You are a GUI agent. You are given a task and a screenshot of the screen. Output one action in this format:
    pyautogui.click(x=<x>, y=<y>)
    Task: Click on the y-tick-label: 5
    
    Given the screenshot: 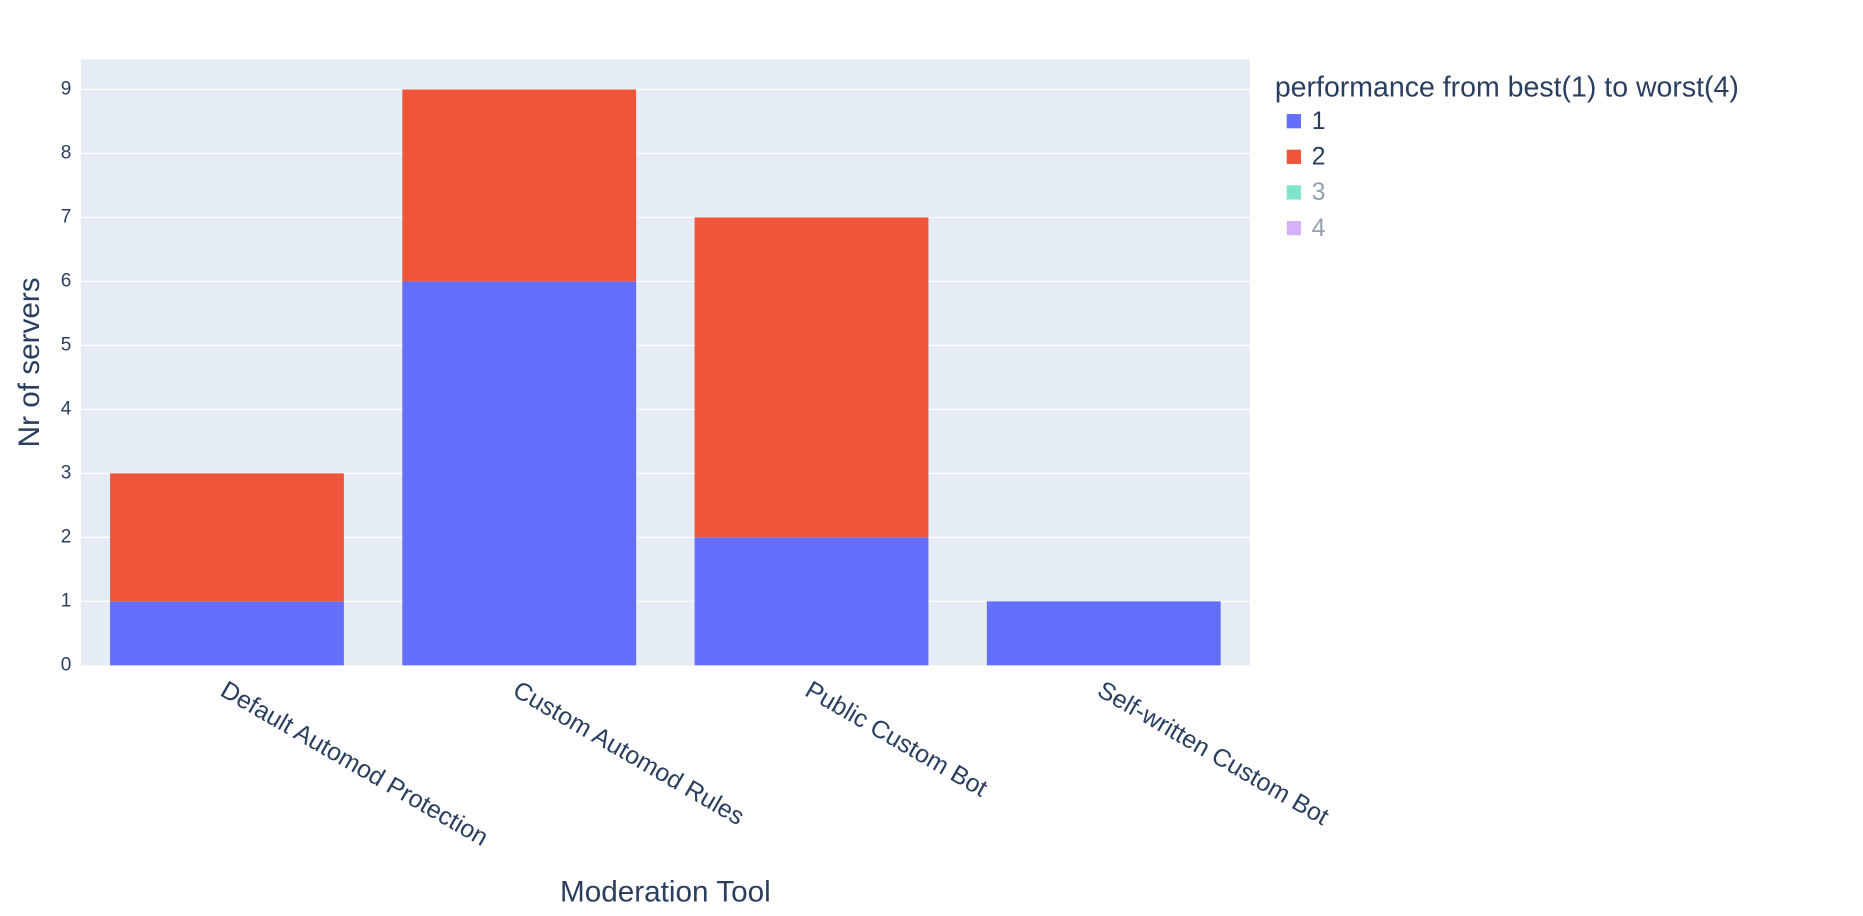 What is the action you would take?
    pyautogui.click(x=66, y=344)
    